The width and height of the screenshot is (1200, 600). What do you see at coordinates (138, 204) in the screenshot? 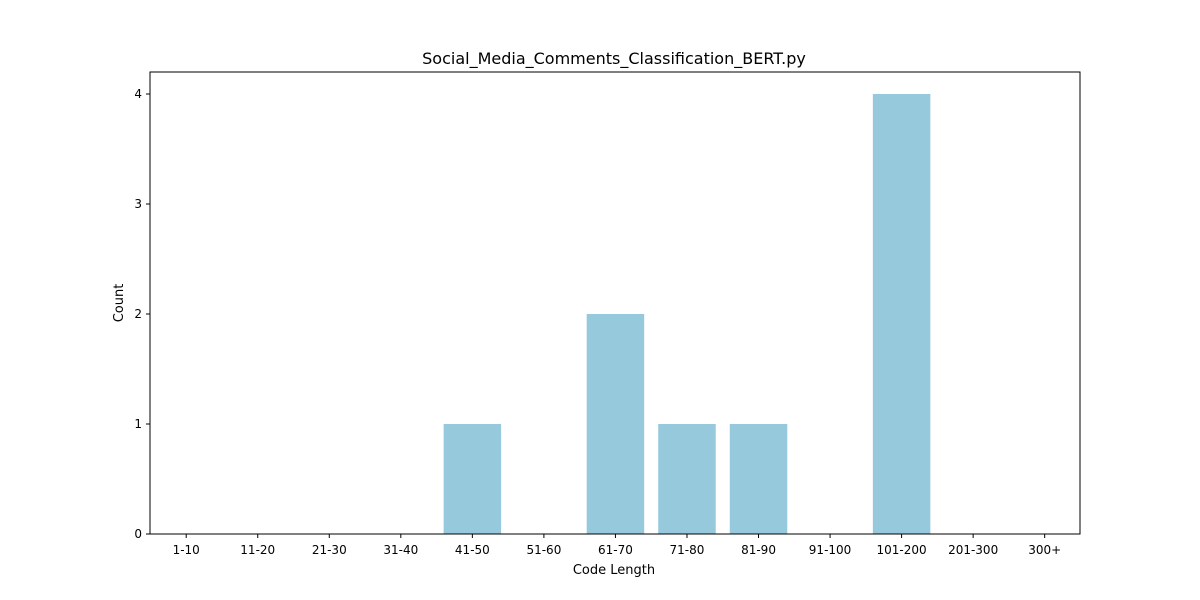
I see `y-tick-label: 3` at bounding box center [138, 204].